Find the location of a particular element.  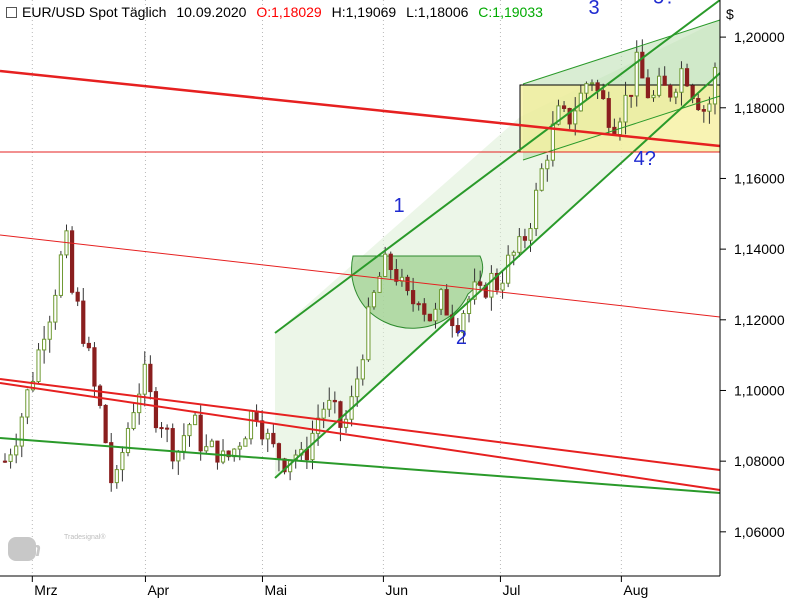

price-axis-panel is located at coordinates (760, 300).